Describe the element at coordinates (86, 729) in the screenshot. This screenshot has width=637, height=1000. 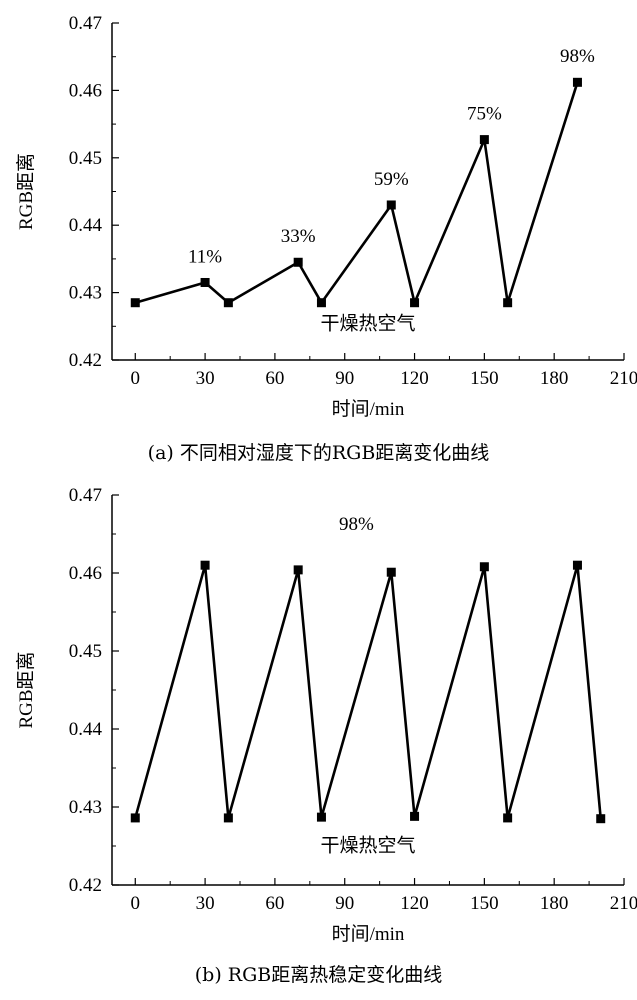
I see `chart-b-y-tick-label: 0.44` at that location.